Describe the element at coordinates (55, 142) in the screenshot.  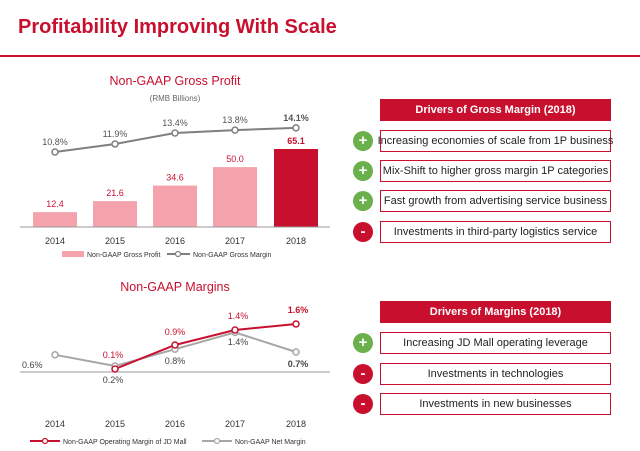
I see `gross-margin-label: 10.8%` at that location.